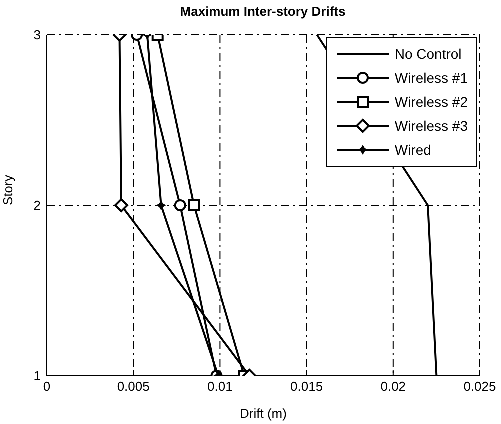 The height and width of the screenshot is (424, 501). I want to click on chart-title: Maximum Inter-story Drifts, so click(263, 11).